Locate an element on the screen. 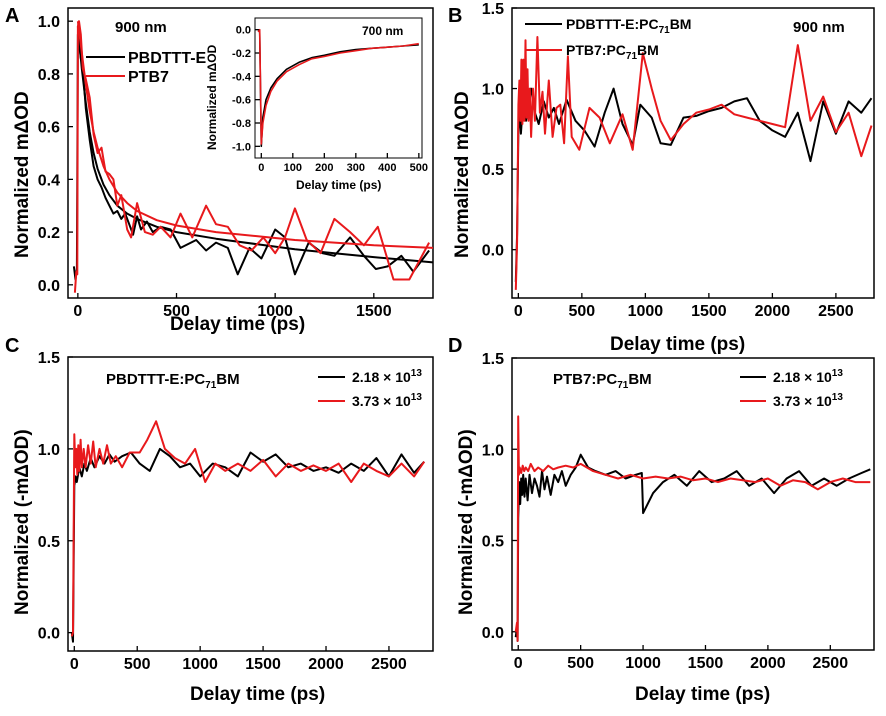 The image size is (886, 716). x-tick-label-a-2: 1000 is located at coordinates (275, 311).